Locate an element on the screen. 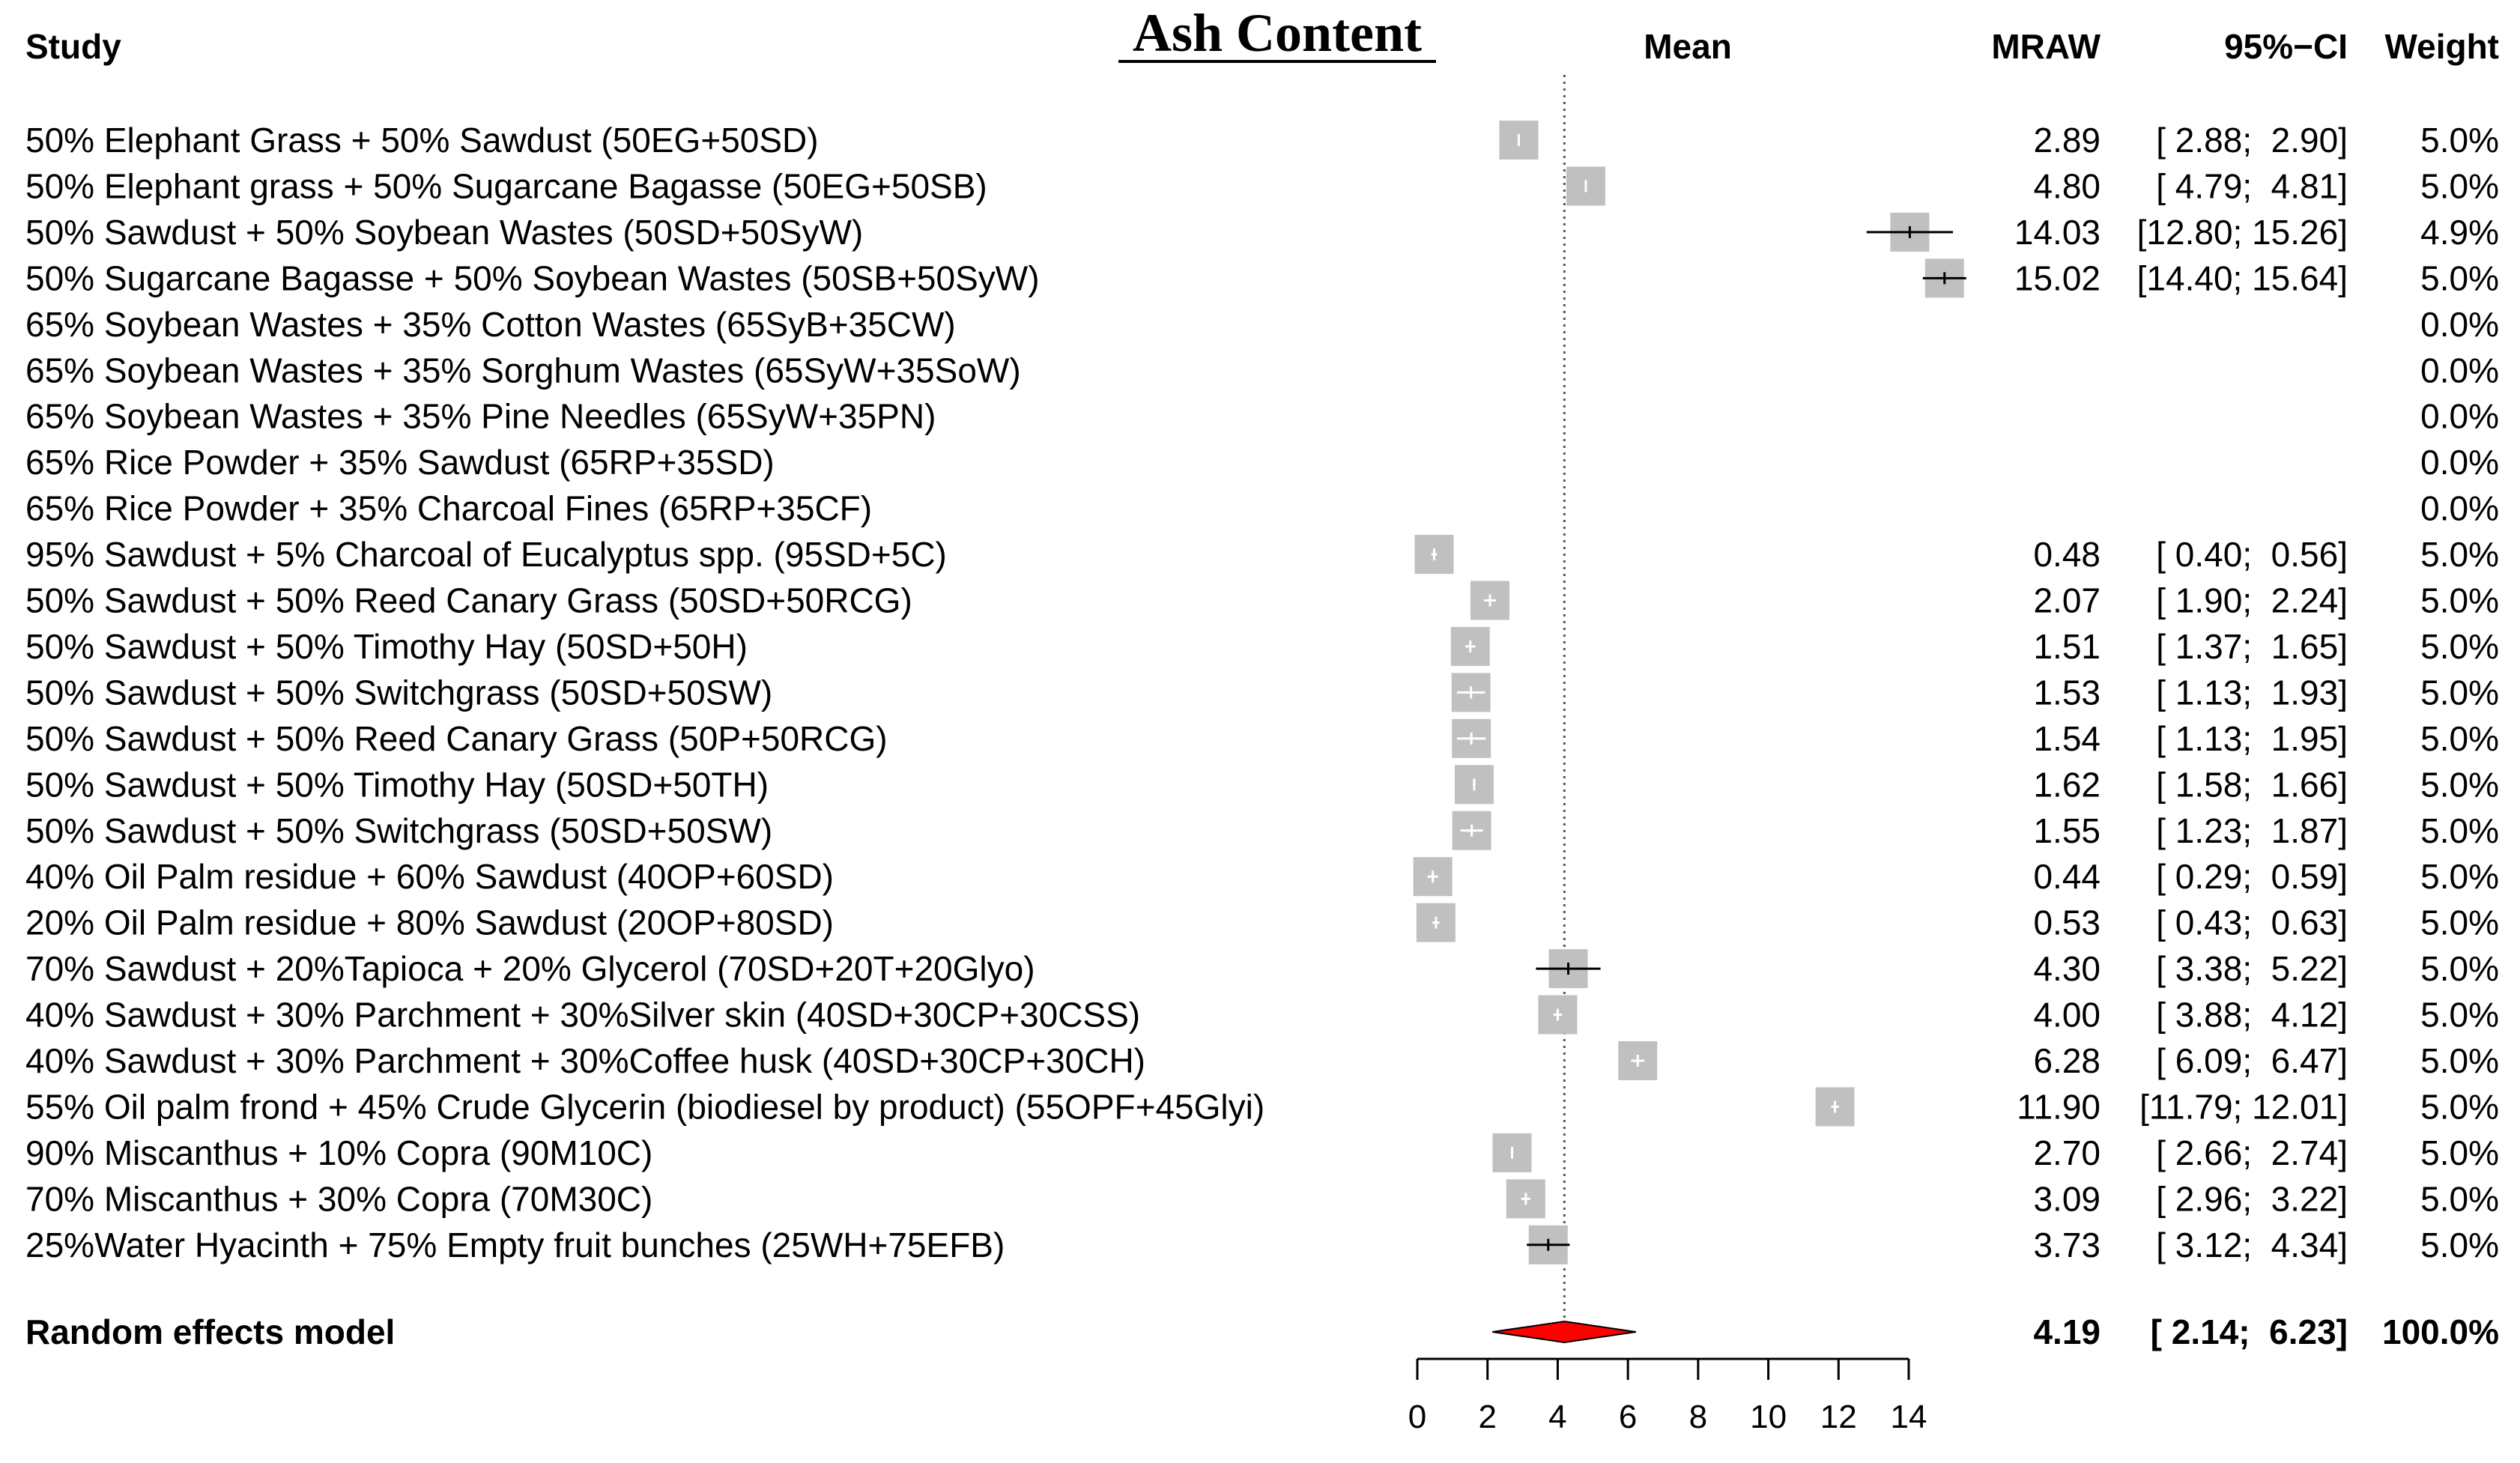  x-tick-label: 14 is located at coordinates (1909, 1417).